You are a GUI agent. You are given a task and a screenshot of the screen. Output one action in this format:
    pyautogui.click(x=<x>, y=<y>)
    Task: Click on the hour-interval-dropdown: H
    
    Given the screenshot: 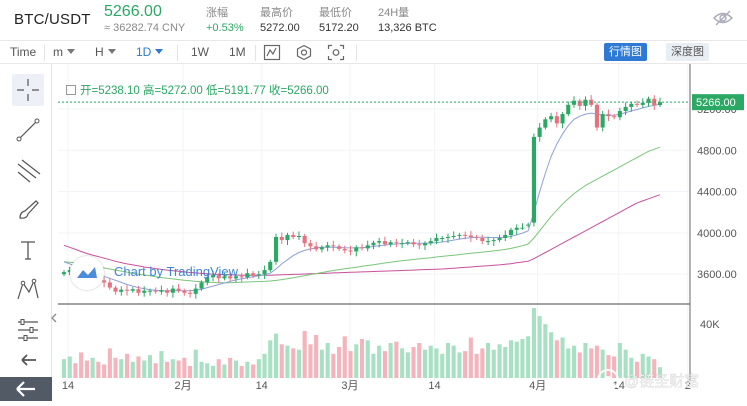 What is the action you would take?
    pyautogui.click(x=105, y=52)
    